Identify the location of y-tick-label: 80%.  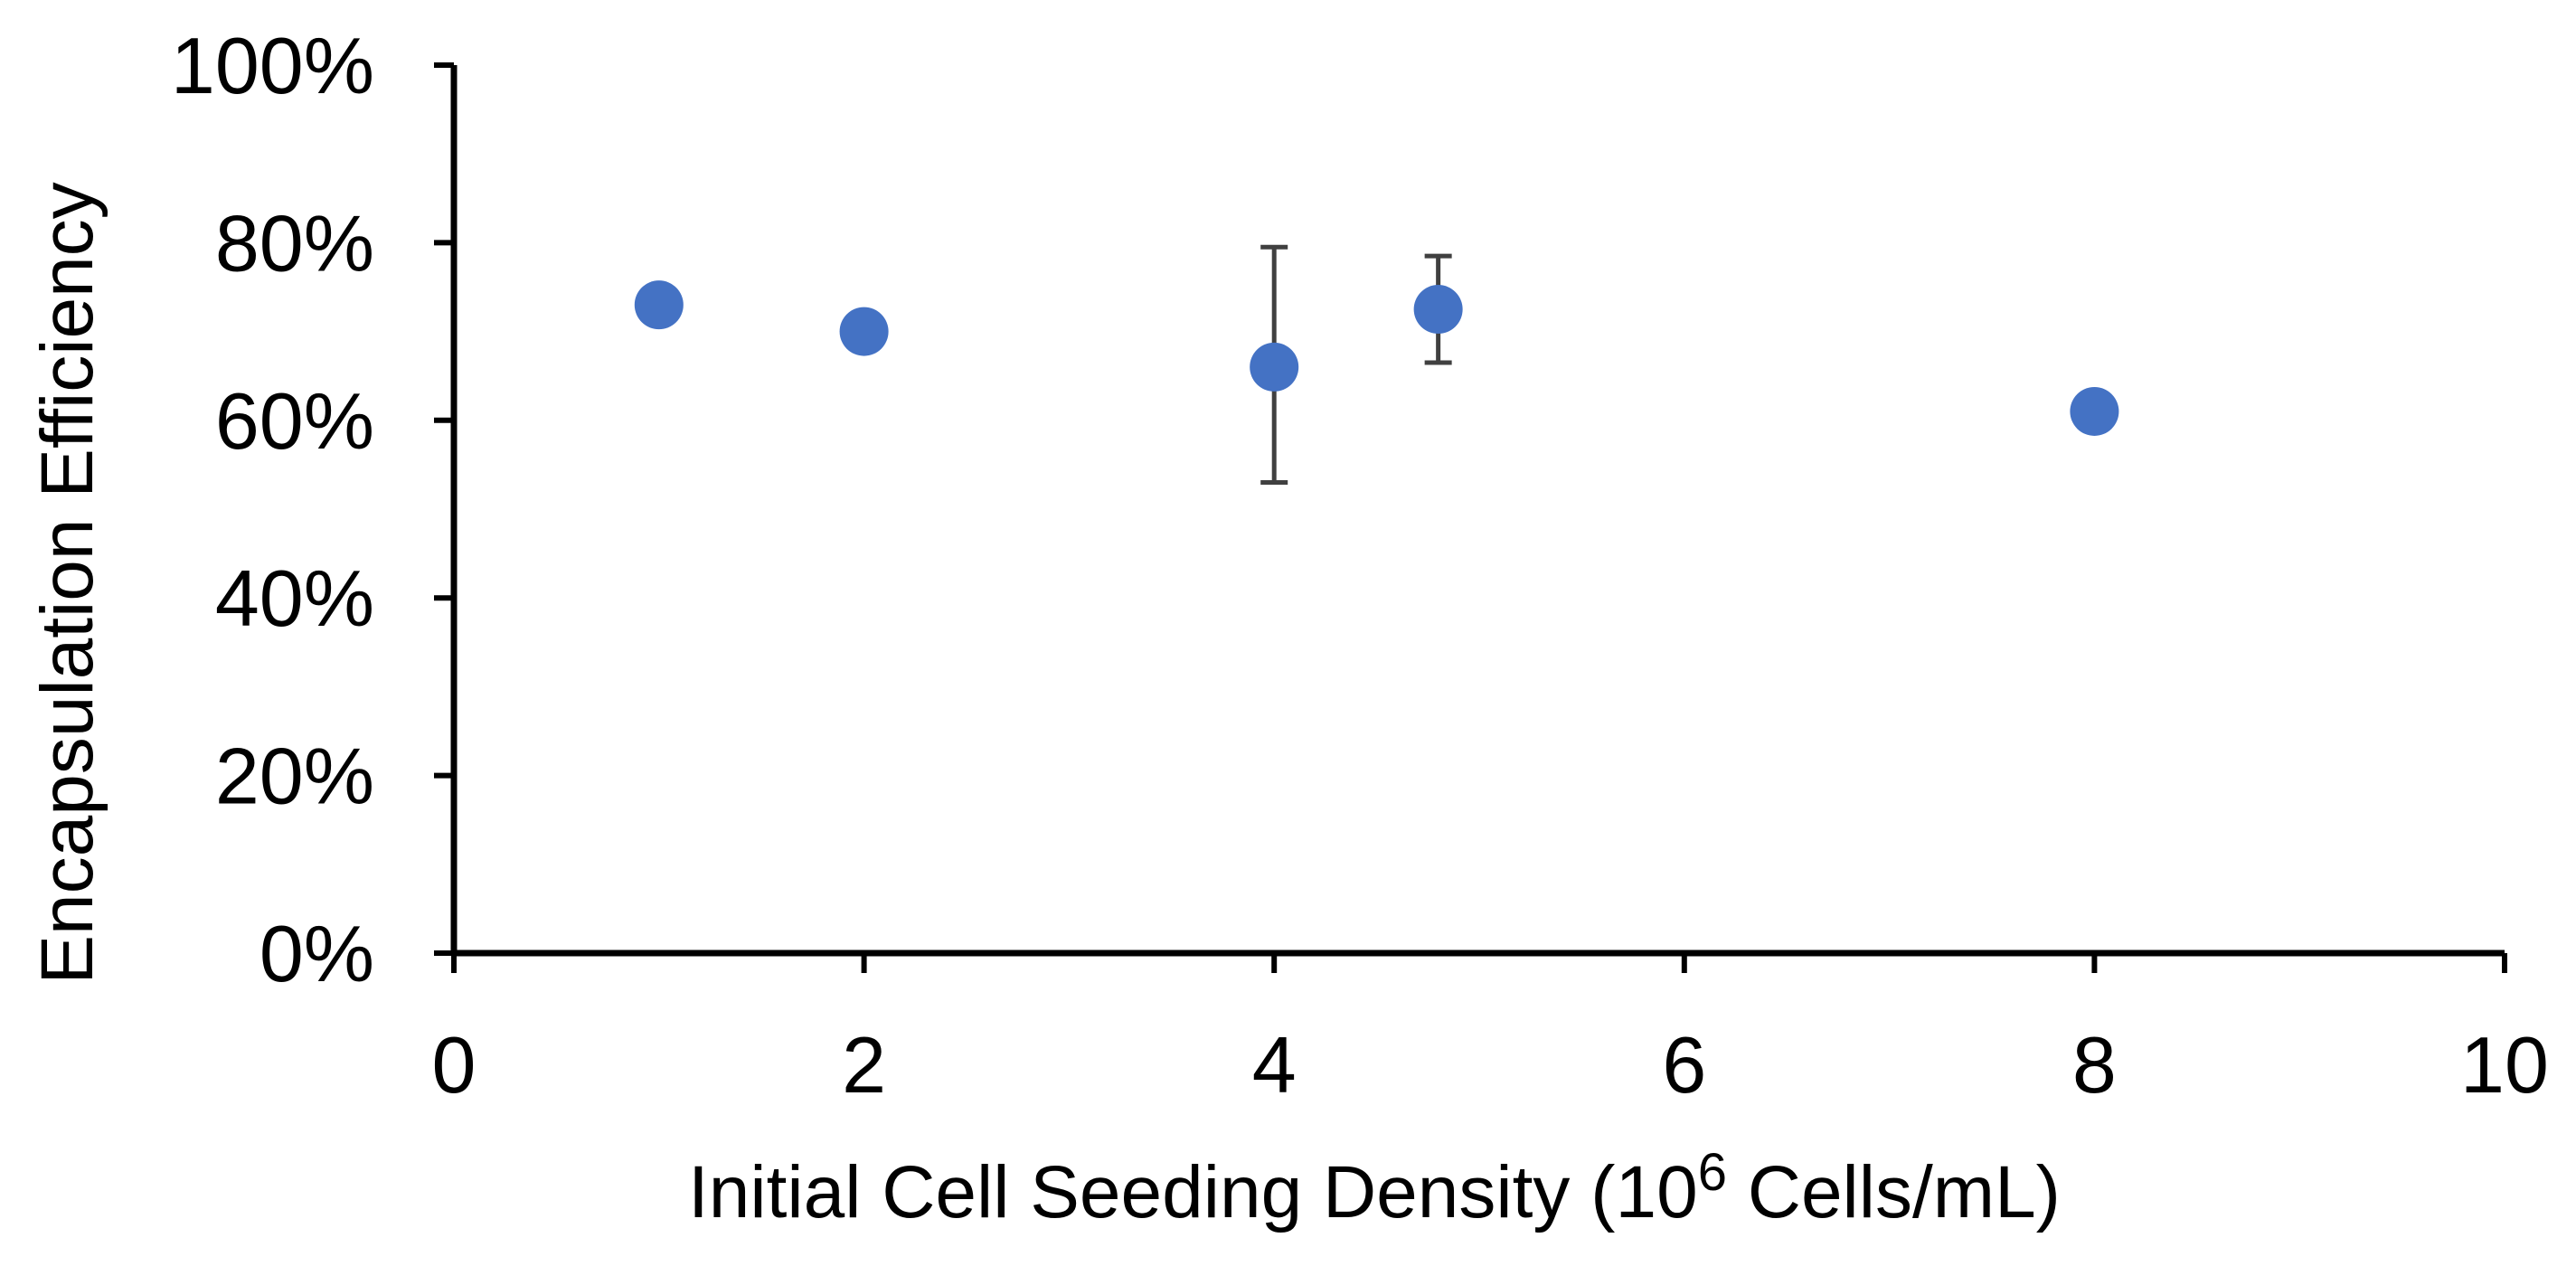
(294, 243).